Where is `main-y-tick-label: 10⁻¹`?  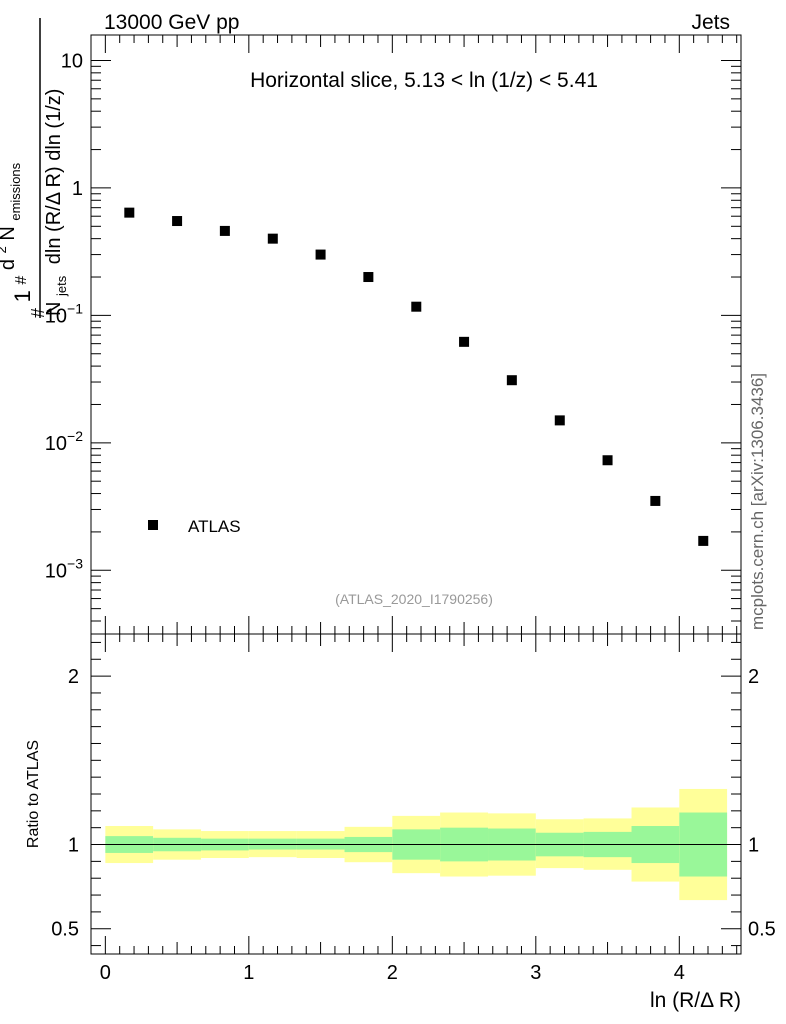
main-y-tick-label: 10⁻¹ is located at coordinates (64, 313).